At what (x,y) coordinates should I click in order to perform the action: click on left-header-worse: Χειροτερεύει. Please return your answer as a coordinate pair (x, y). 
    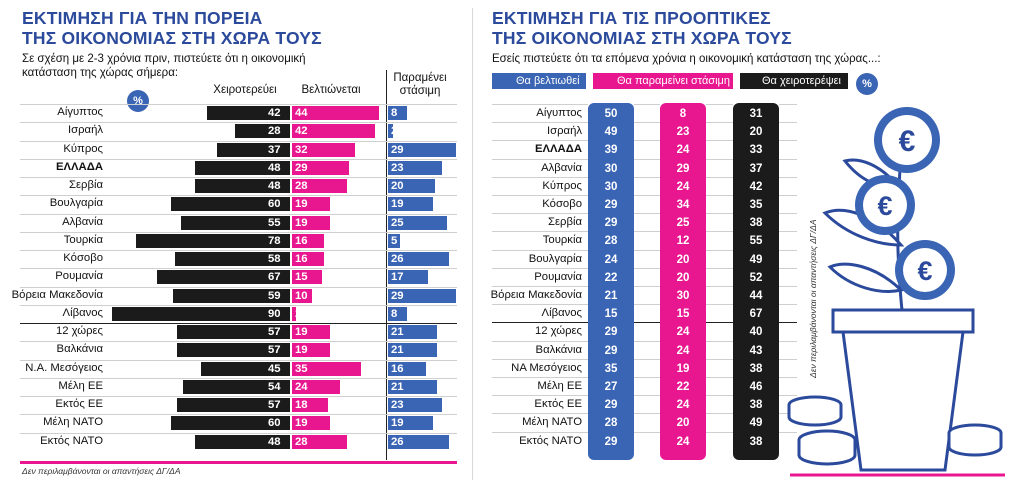
    Looking at the image, I should click on (245, 90).